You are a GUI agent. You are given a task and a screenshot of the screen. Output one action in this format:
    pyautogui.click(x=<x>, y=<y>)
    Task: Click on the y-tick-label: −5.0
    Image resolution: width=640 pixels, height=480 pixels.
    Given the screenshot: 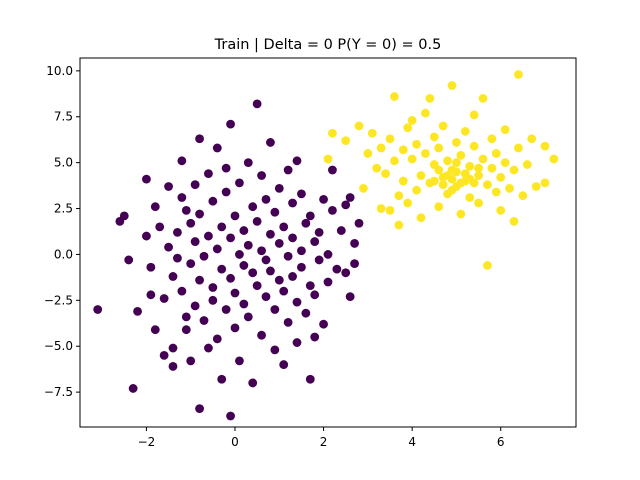 What is the action you would take?
    pyautogui.click(x=58, y=346)
    